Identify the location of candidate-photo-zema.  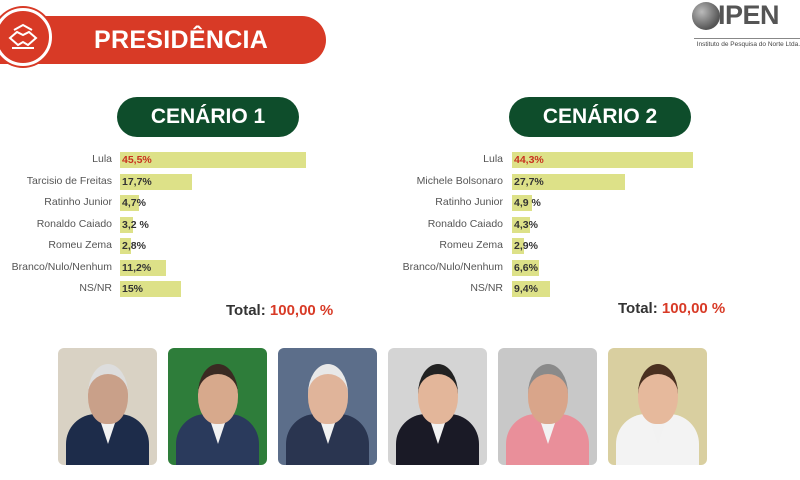
(547, 406).